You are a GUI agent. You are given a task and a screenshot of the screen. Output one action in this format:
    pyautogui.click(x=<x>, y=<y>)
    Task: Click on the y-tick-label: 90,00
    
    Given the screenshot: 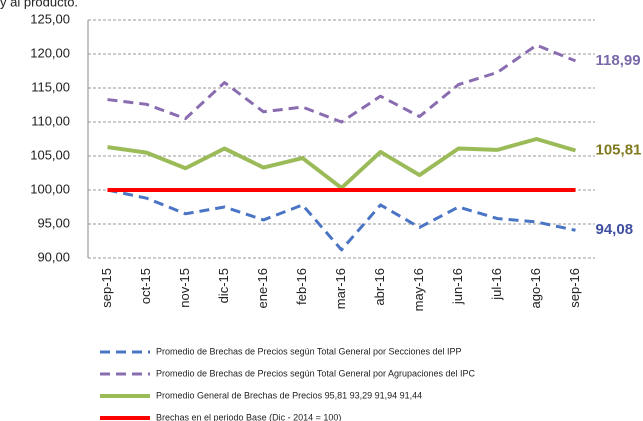 What is the action you would take?
    pyautogui.click(x=53, y=256)
    